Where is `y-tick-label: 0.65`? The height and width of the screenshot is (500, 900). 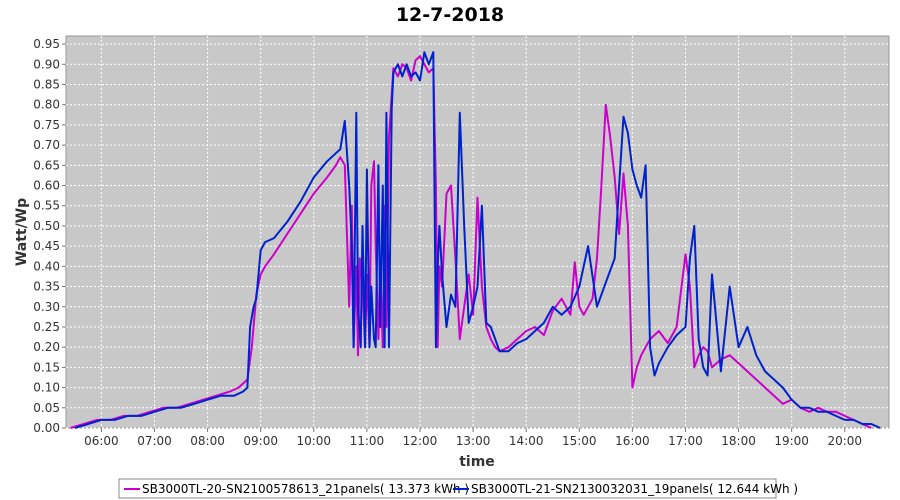 y-tick-label: 0.65 is located at coordinates (46, 165).